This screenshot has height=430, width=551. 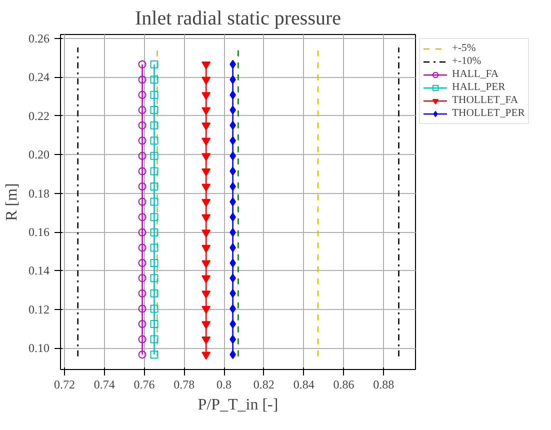 What do you see at coordinates (39, 38) in the screenshot?
I see `y-tick-label: 0.26` at bounding box center [39, 38].